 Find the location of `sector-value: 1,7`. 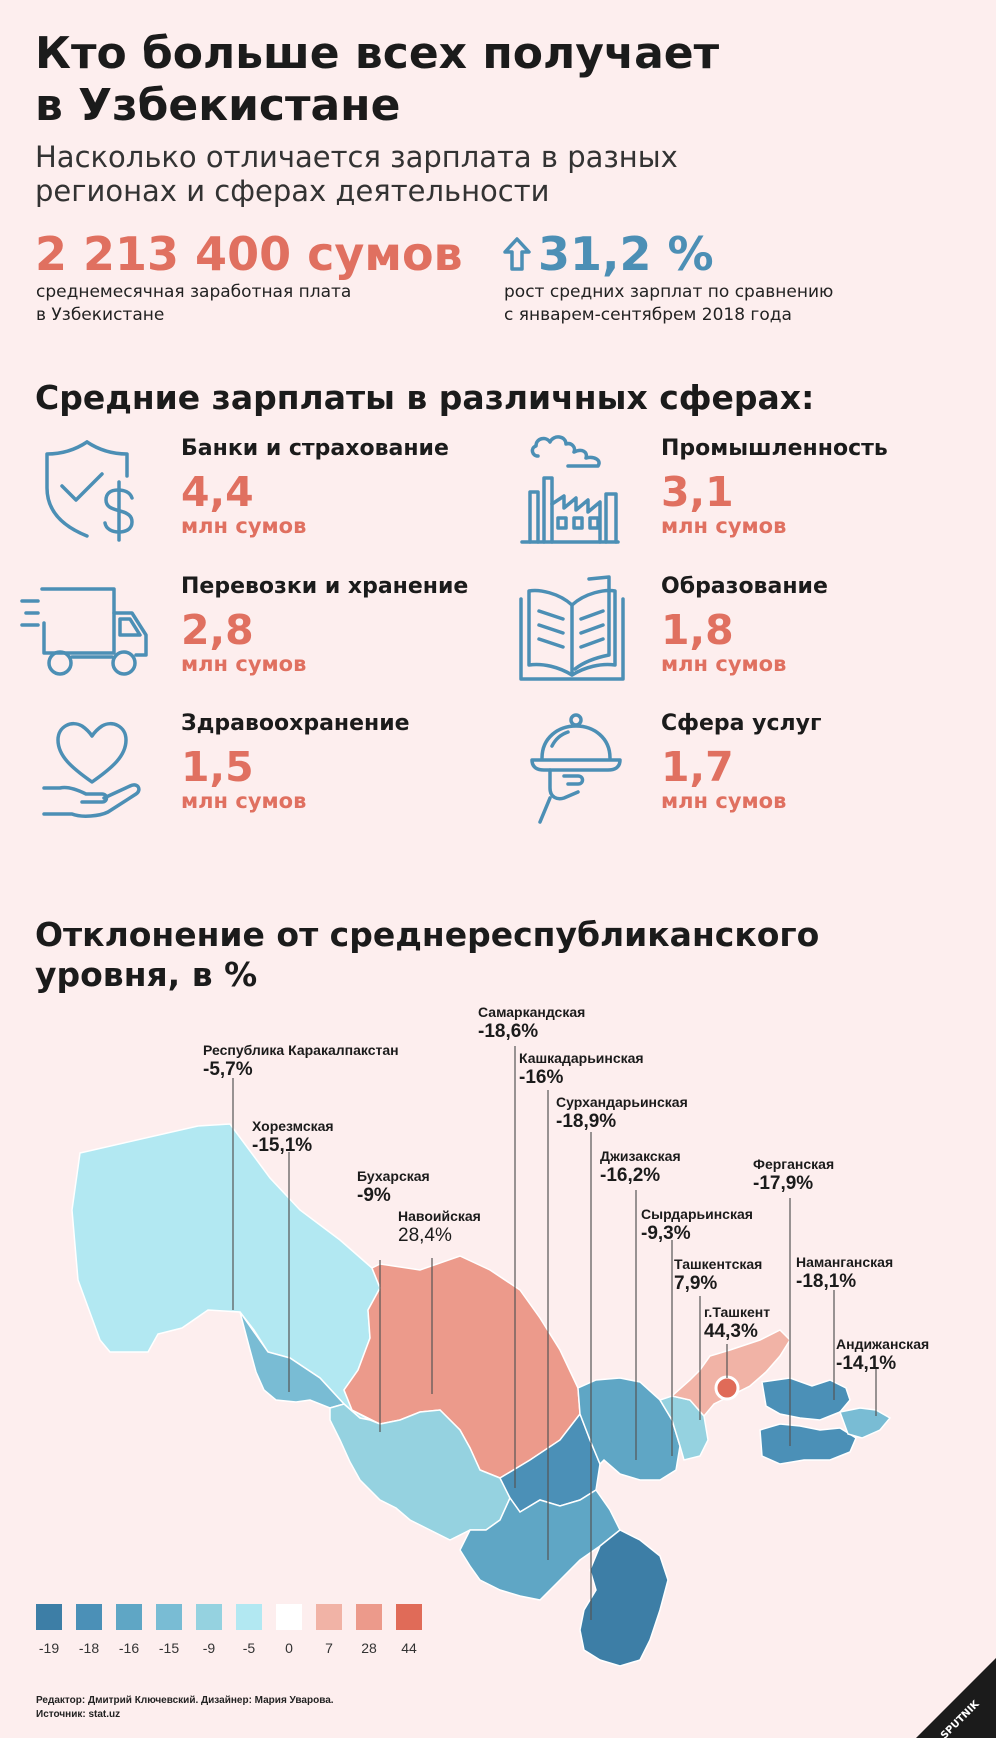

sector-value: 1,7 is located at coordinates (697, 767).